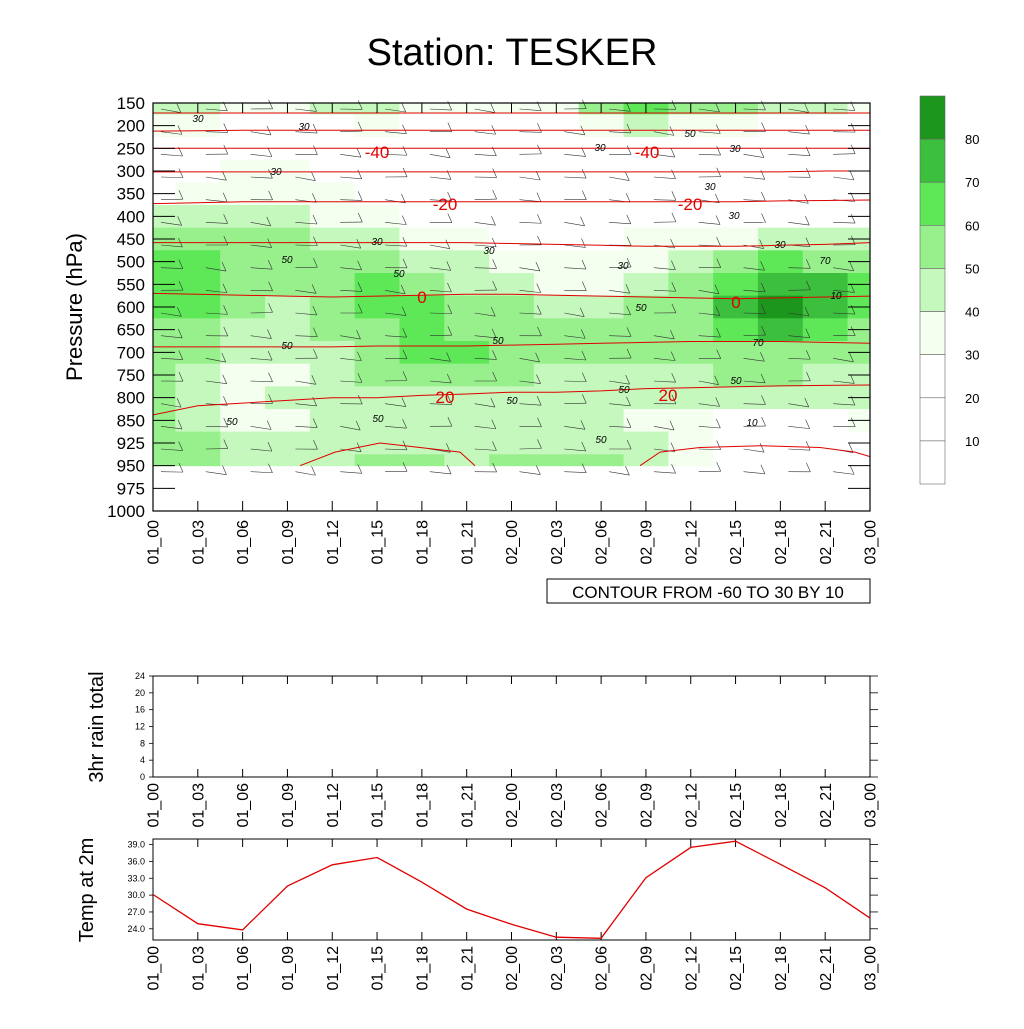 The height and width of the screenshot is (1029, 1024). I want to click on temp-y-axis: 24.027.030.033.036.039.0, so click(502, 887).